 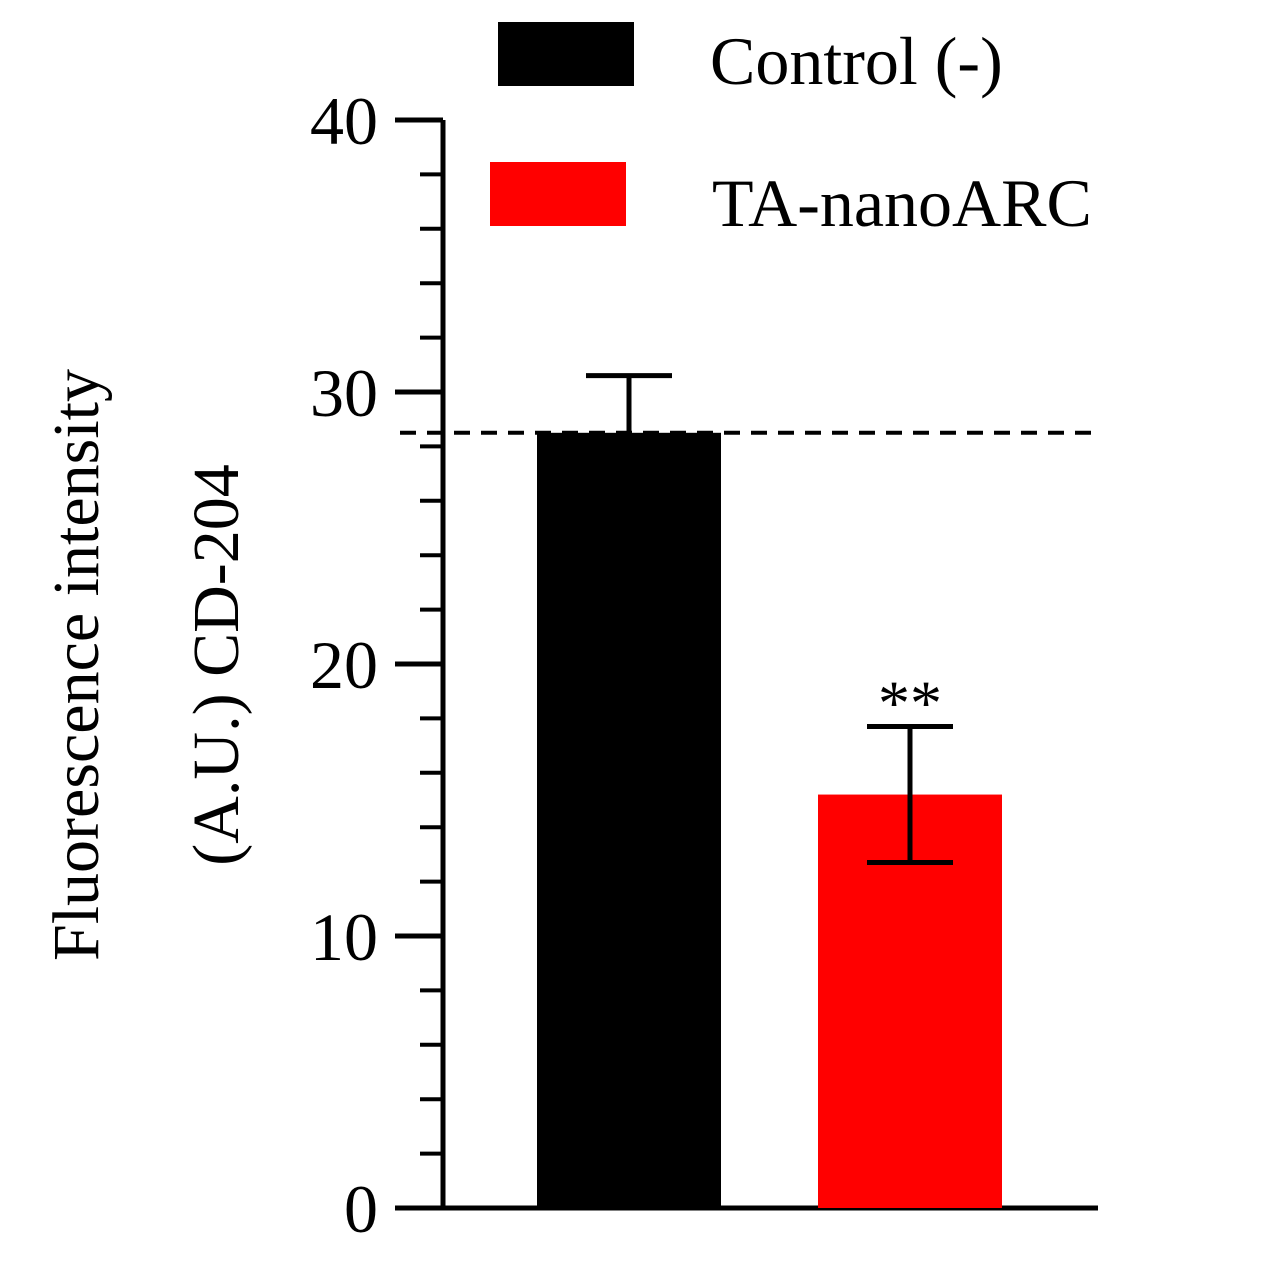 What do you see at coordinates (902, 203) in the screenshot?
I see `legend-label-ta-nanoarc: TA-nanoARC` at bounding box center [902, 203].